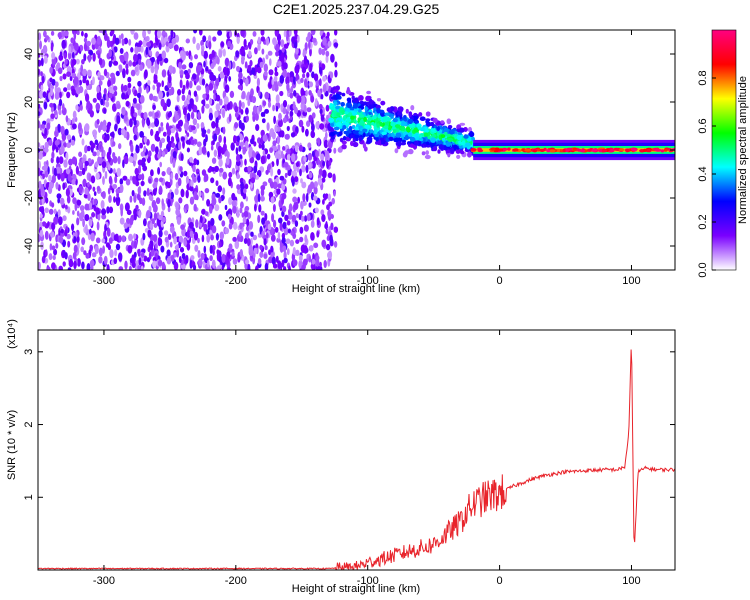 The width and height of the screenshot is (750, 600). I want to click on figure-title: C2E1.2025.237.04.29.G25, so click(356, 9).